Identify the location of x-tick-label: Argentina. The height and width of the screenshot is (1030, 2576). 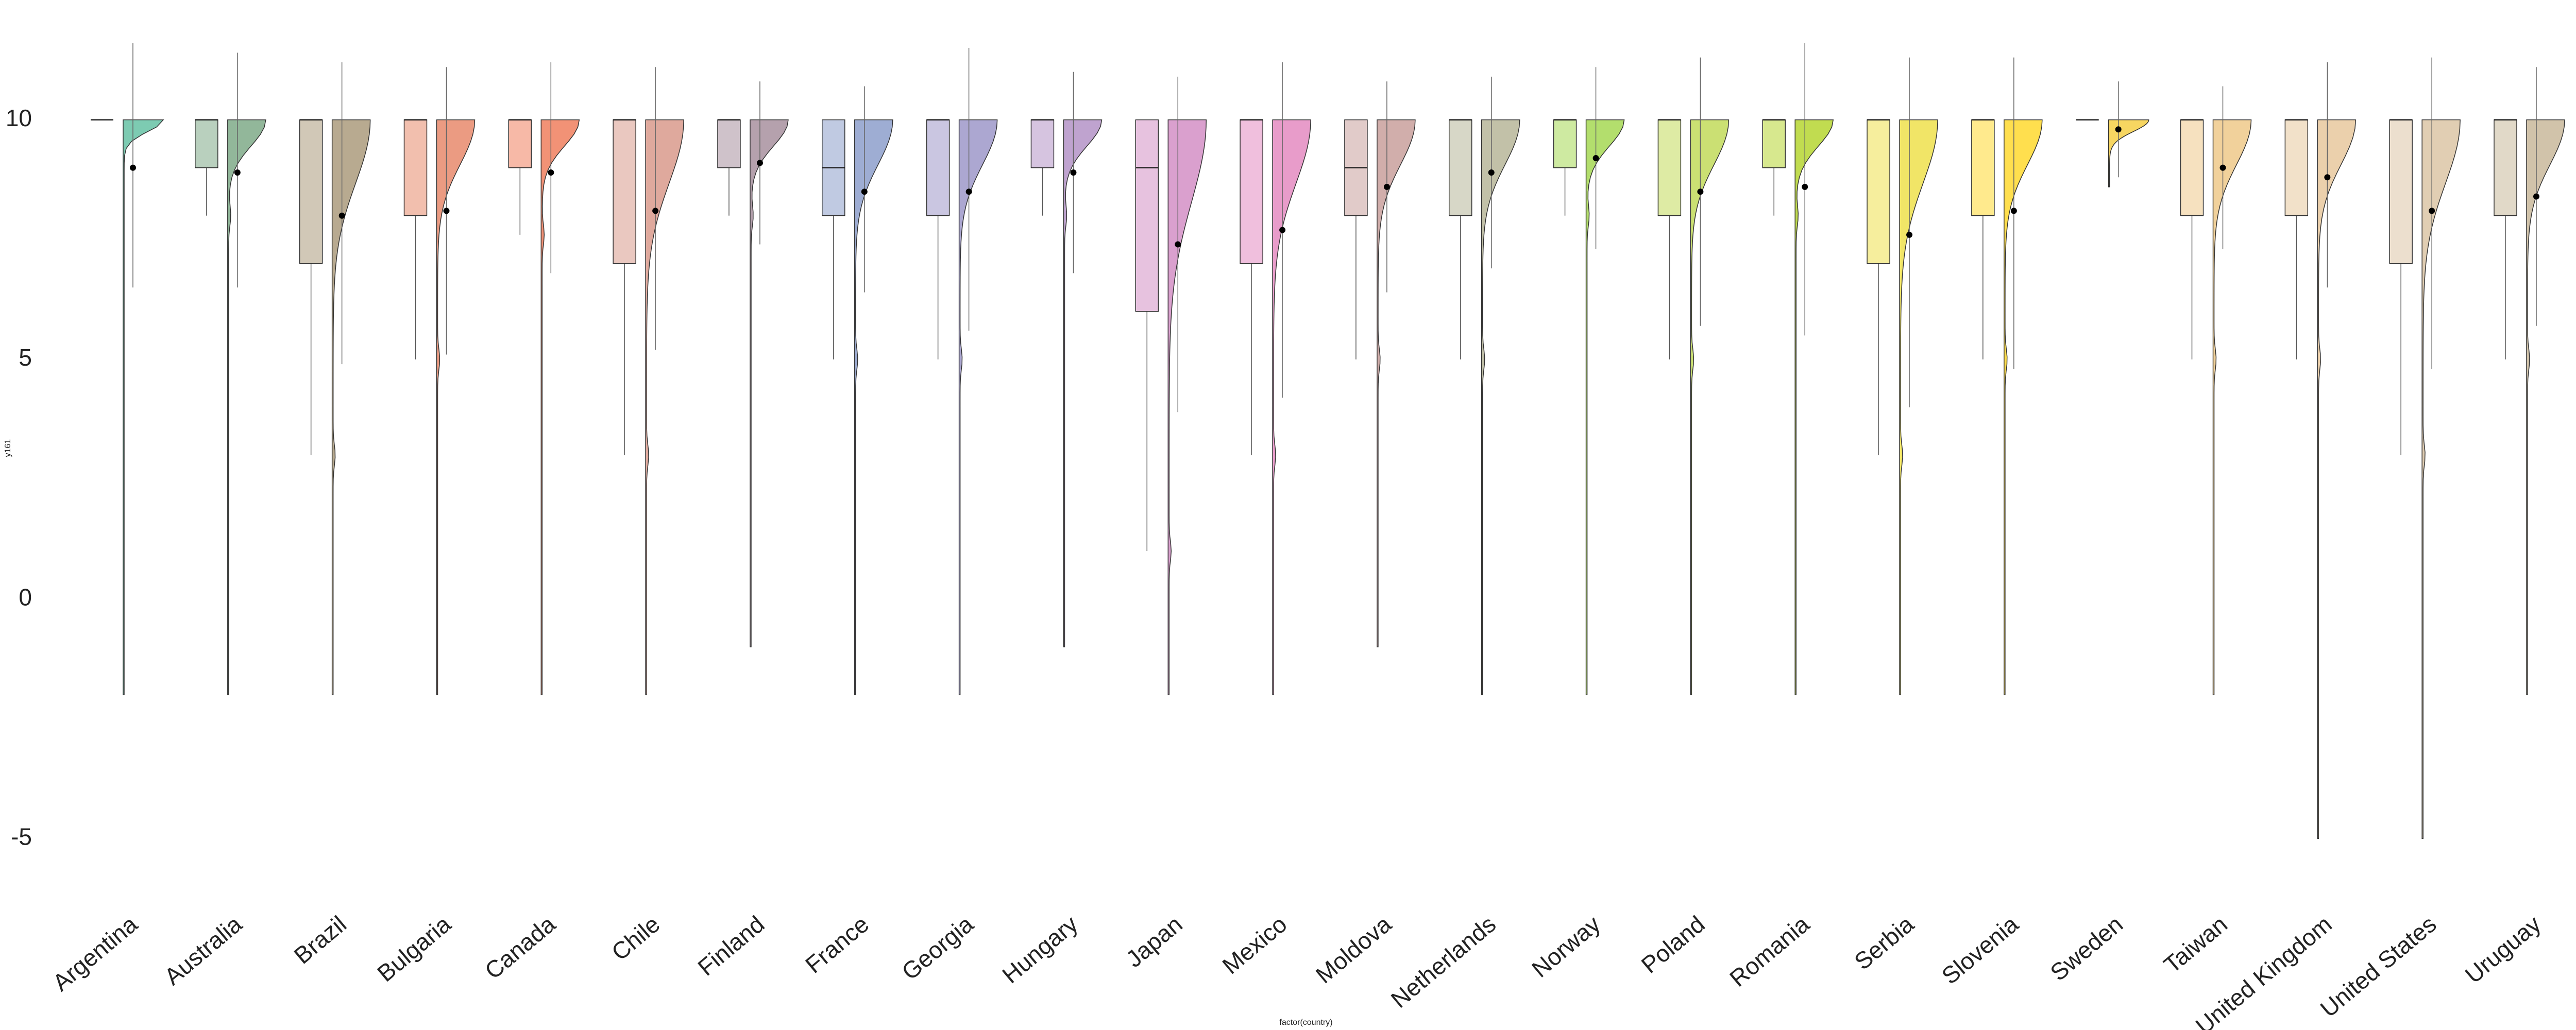
(95, 954).